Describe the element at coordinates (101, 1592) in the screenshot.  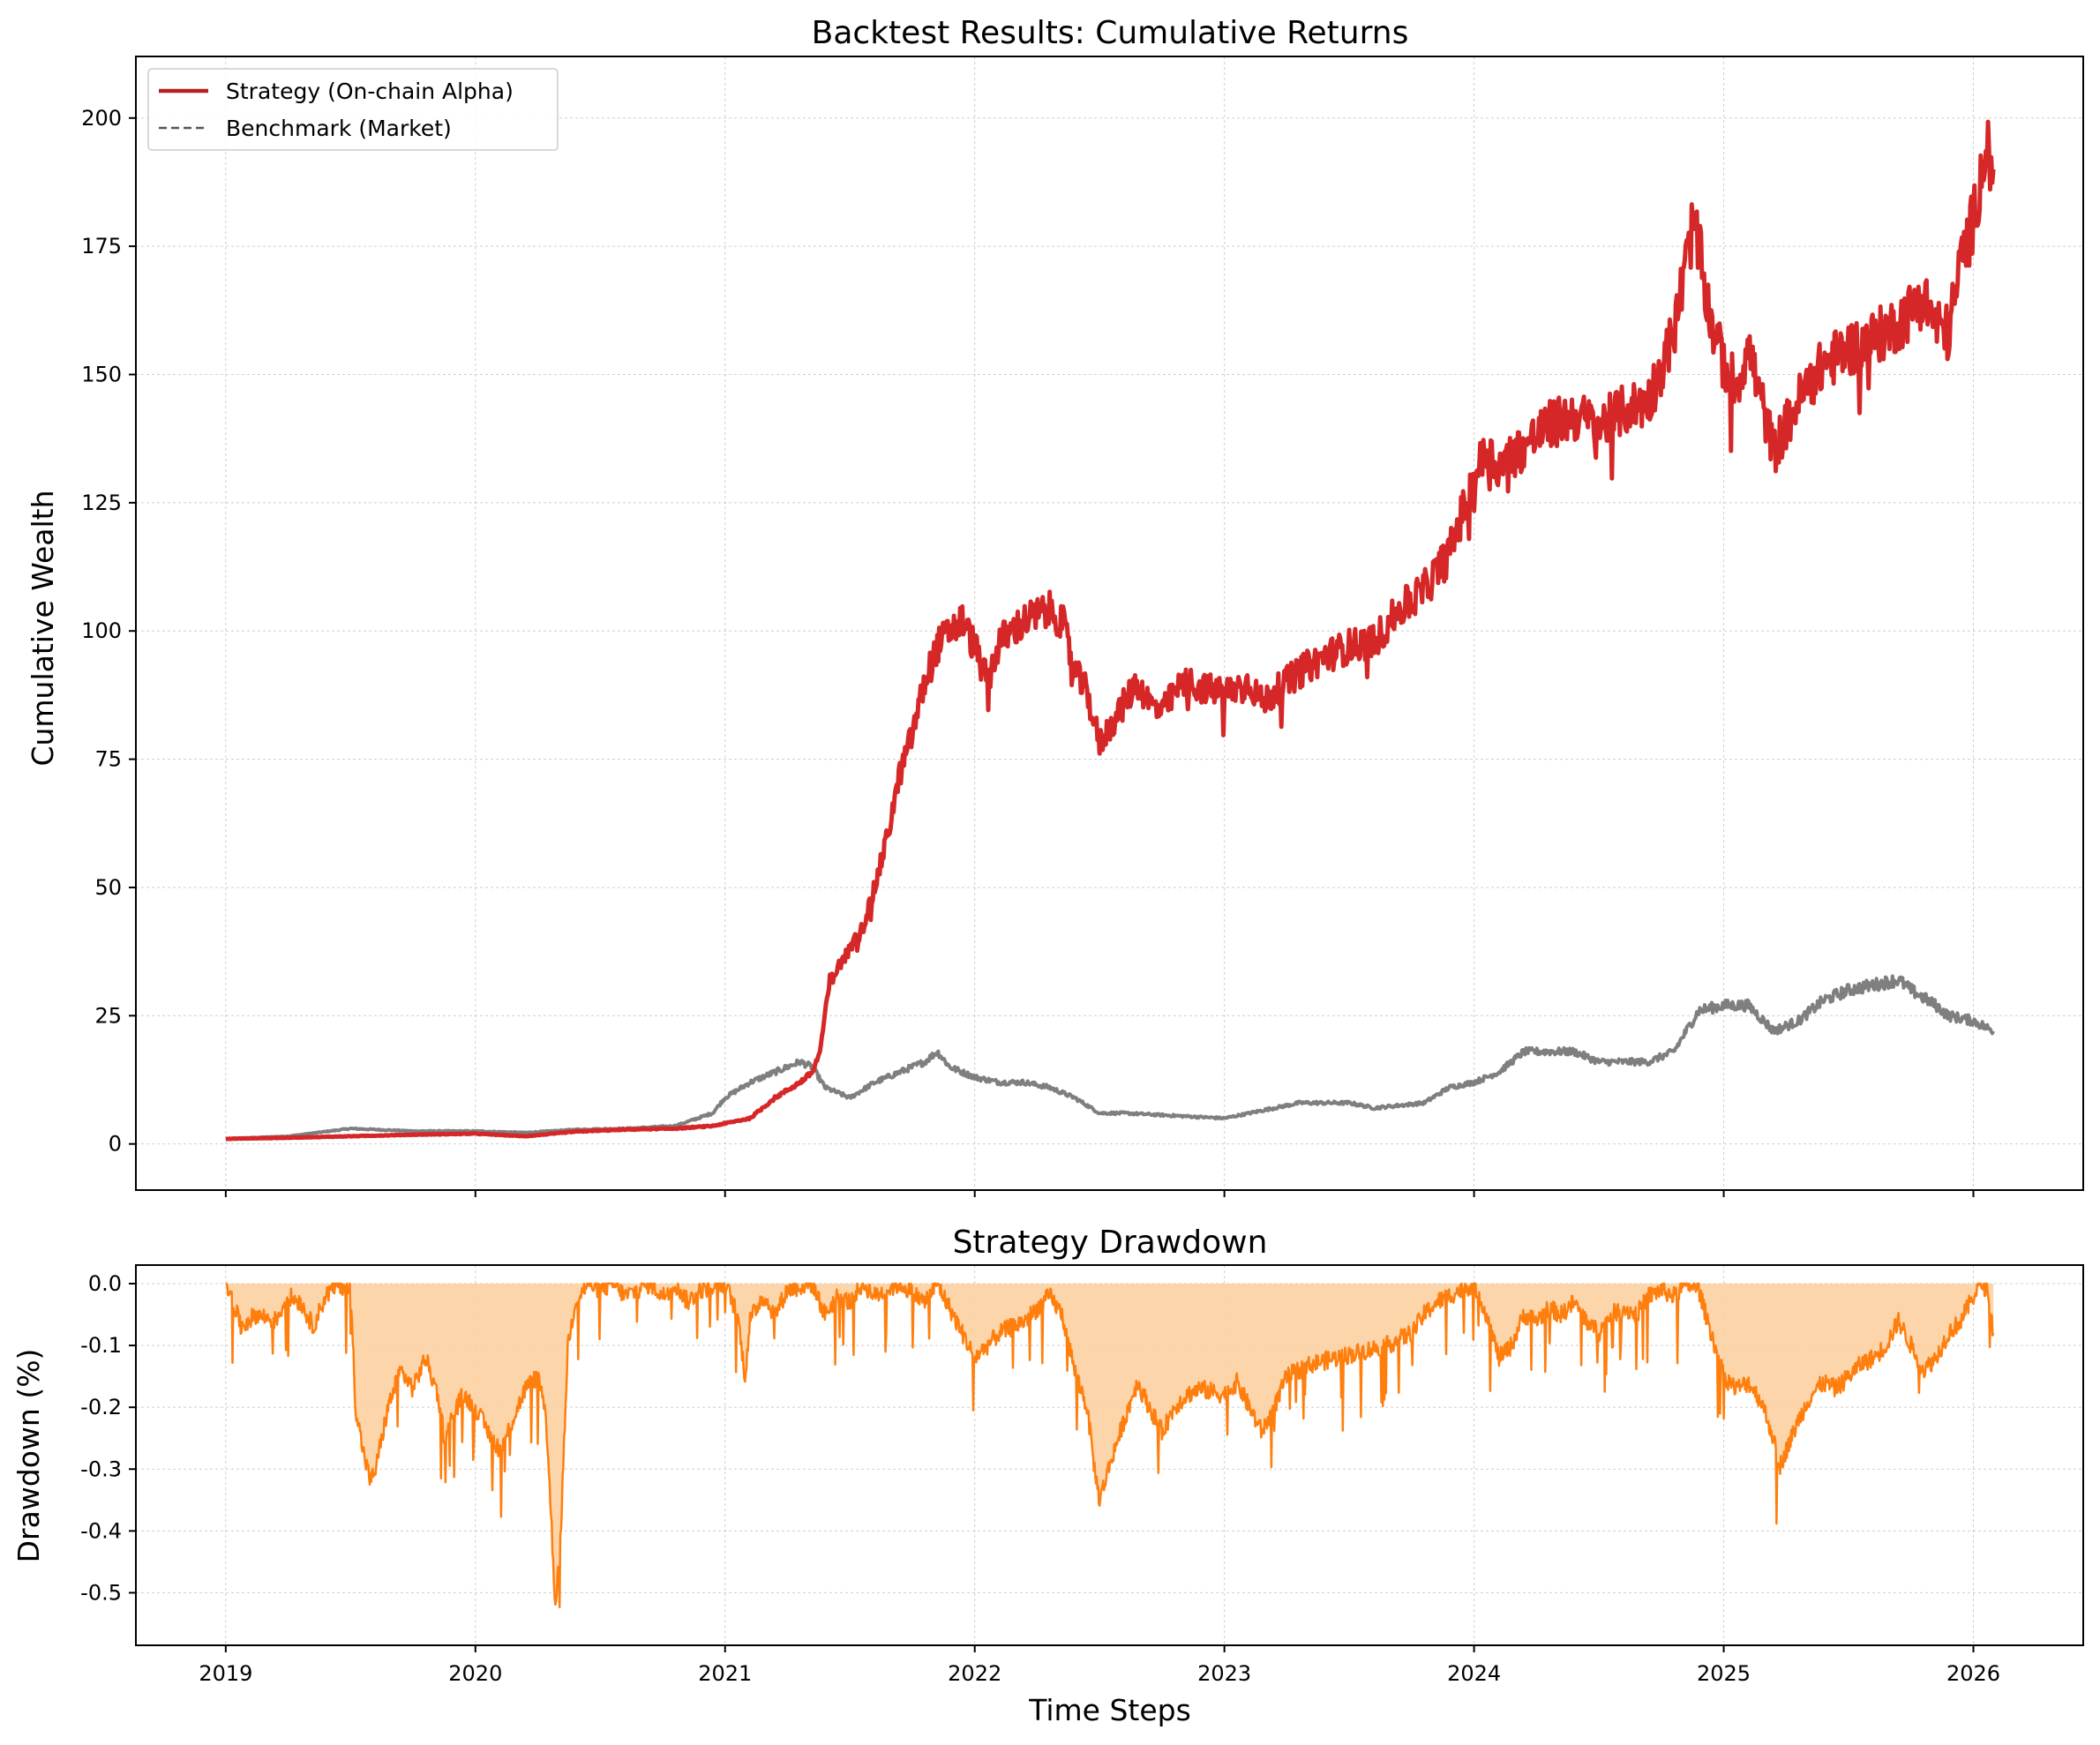
I see `y-tick-label: -0.5` at that location.